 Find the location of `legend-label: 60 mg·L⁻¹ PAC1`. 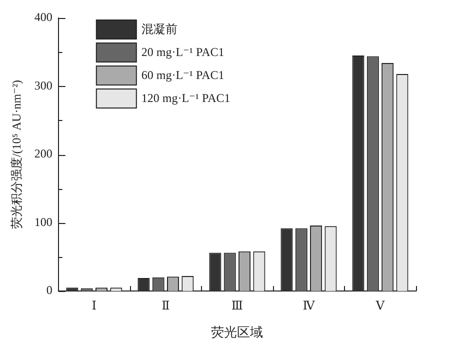

legend-label: 60 mg·L⁻¹ PAC1 is located at coordinates (182, 75).